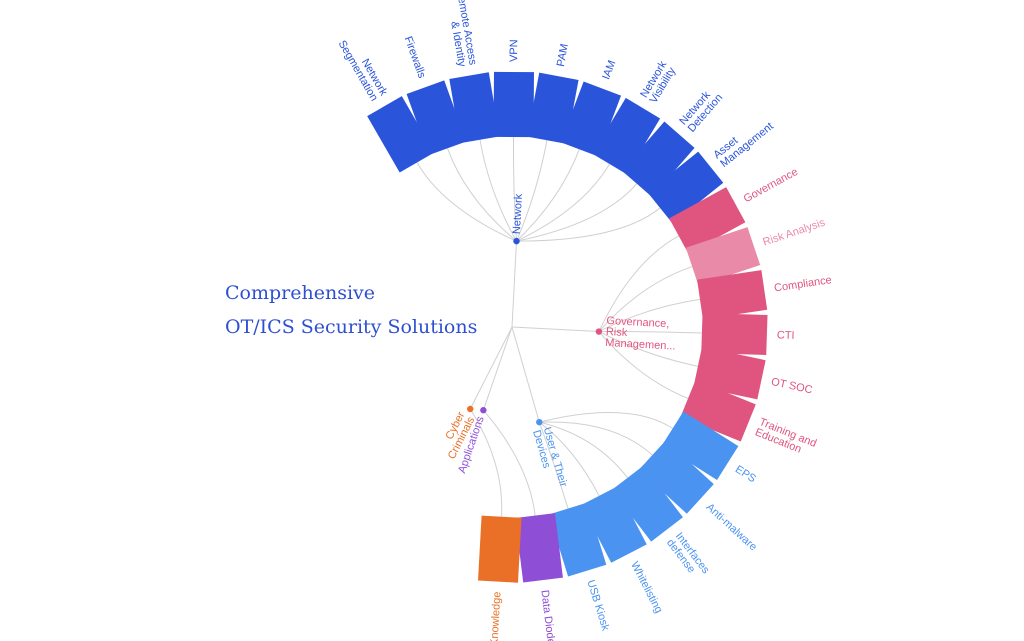 The image size is (1024, 641). I want to click on leaf-label: EPS, so click(745, 474).